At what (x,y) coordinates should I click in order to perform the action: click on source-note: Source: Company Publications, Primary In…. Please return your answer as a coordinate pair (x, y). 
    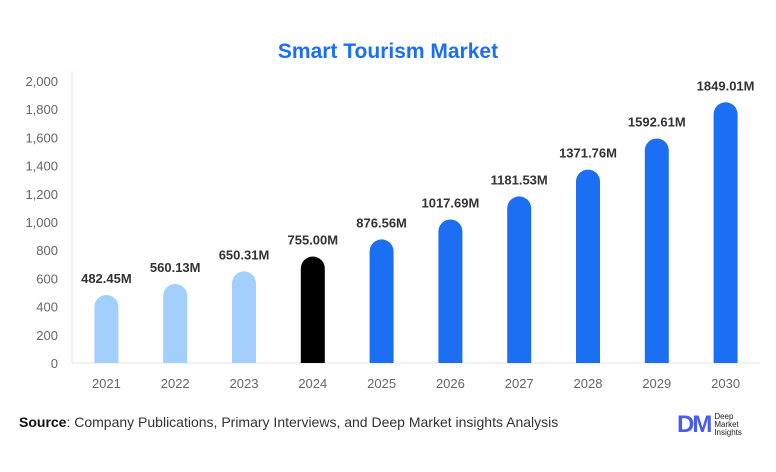
    Looking at the image, I should click on (288, 422).